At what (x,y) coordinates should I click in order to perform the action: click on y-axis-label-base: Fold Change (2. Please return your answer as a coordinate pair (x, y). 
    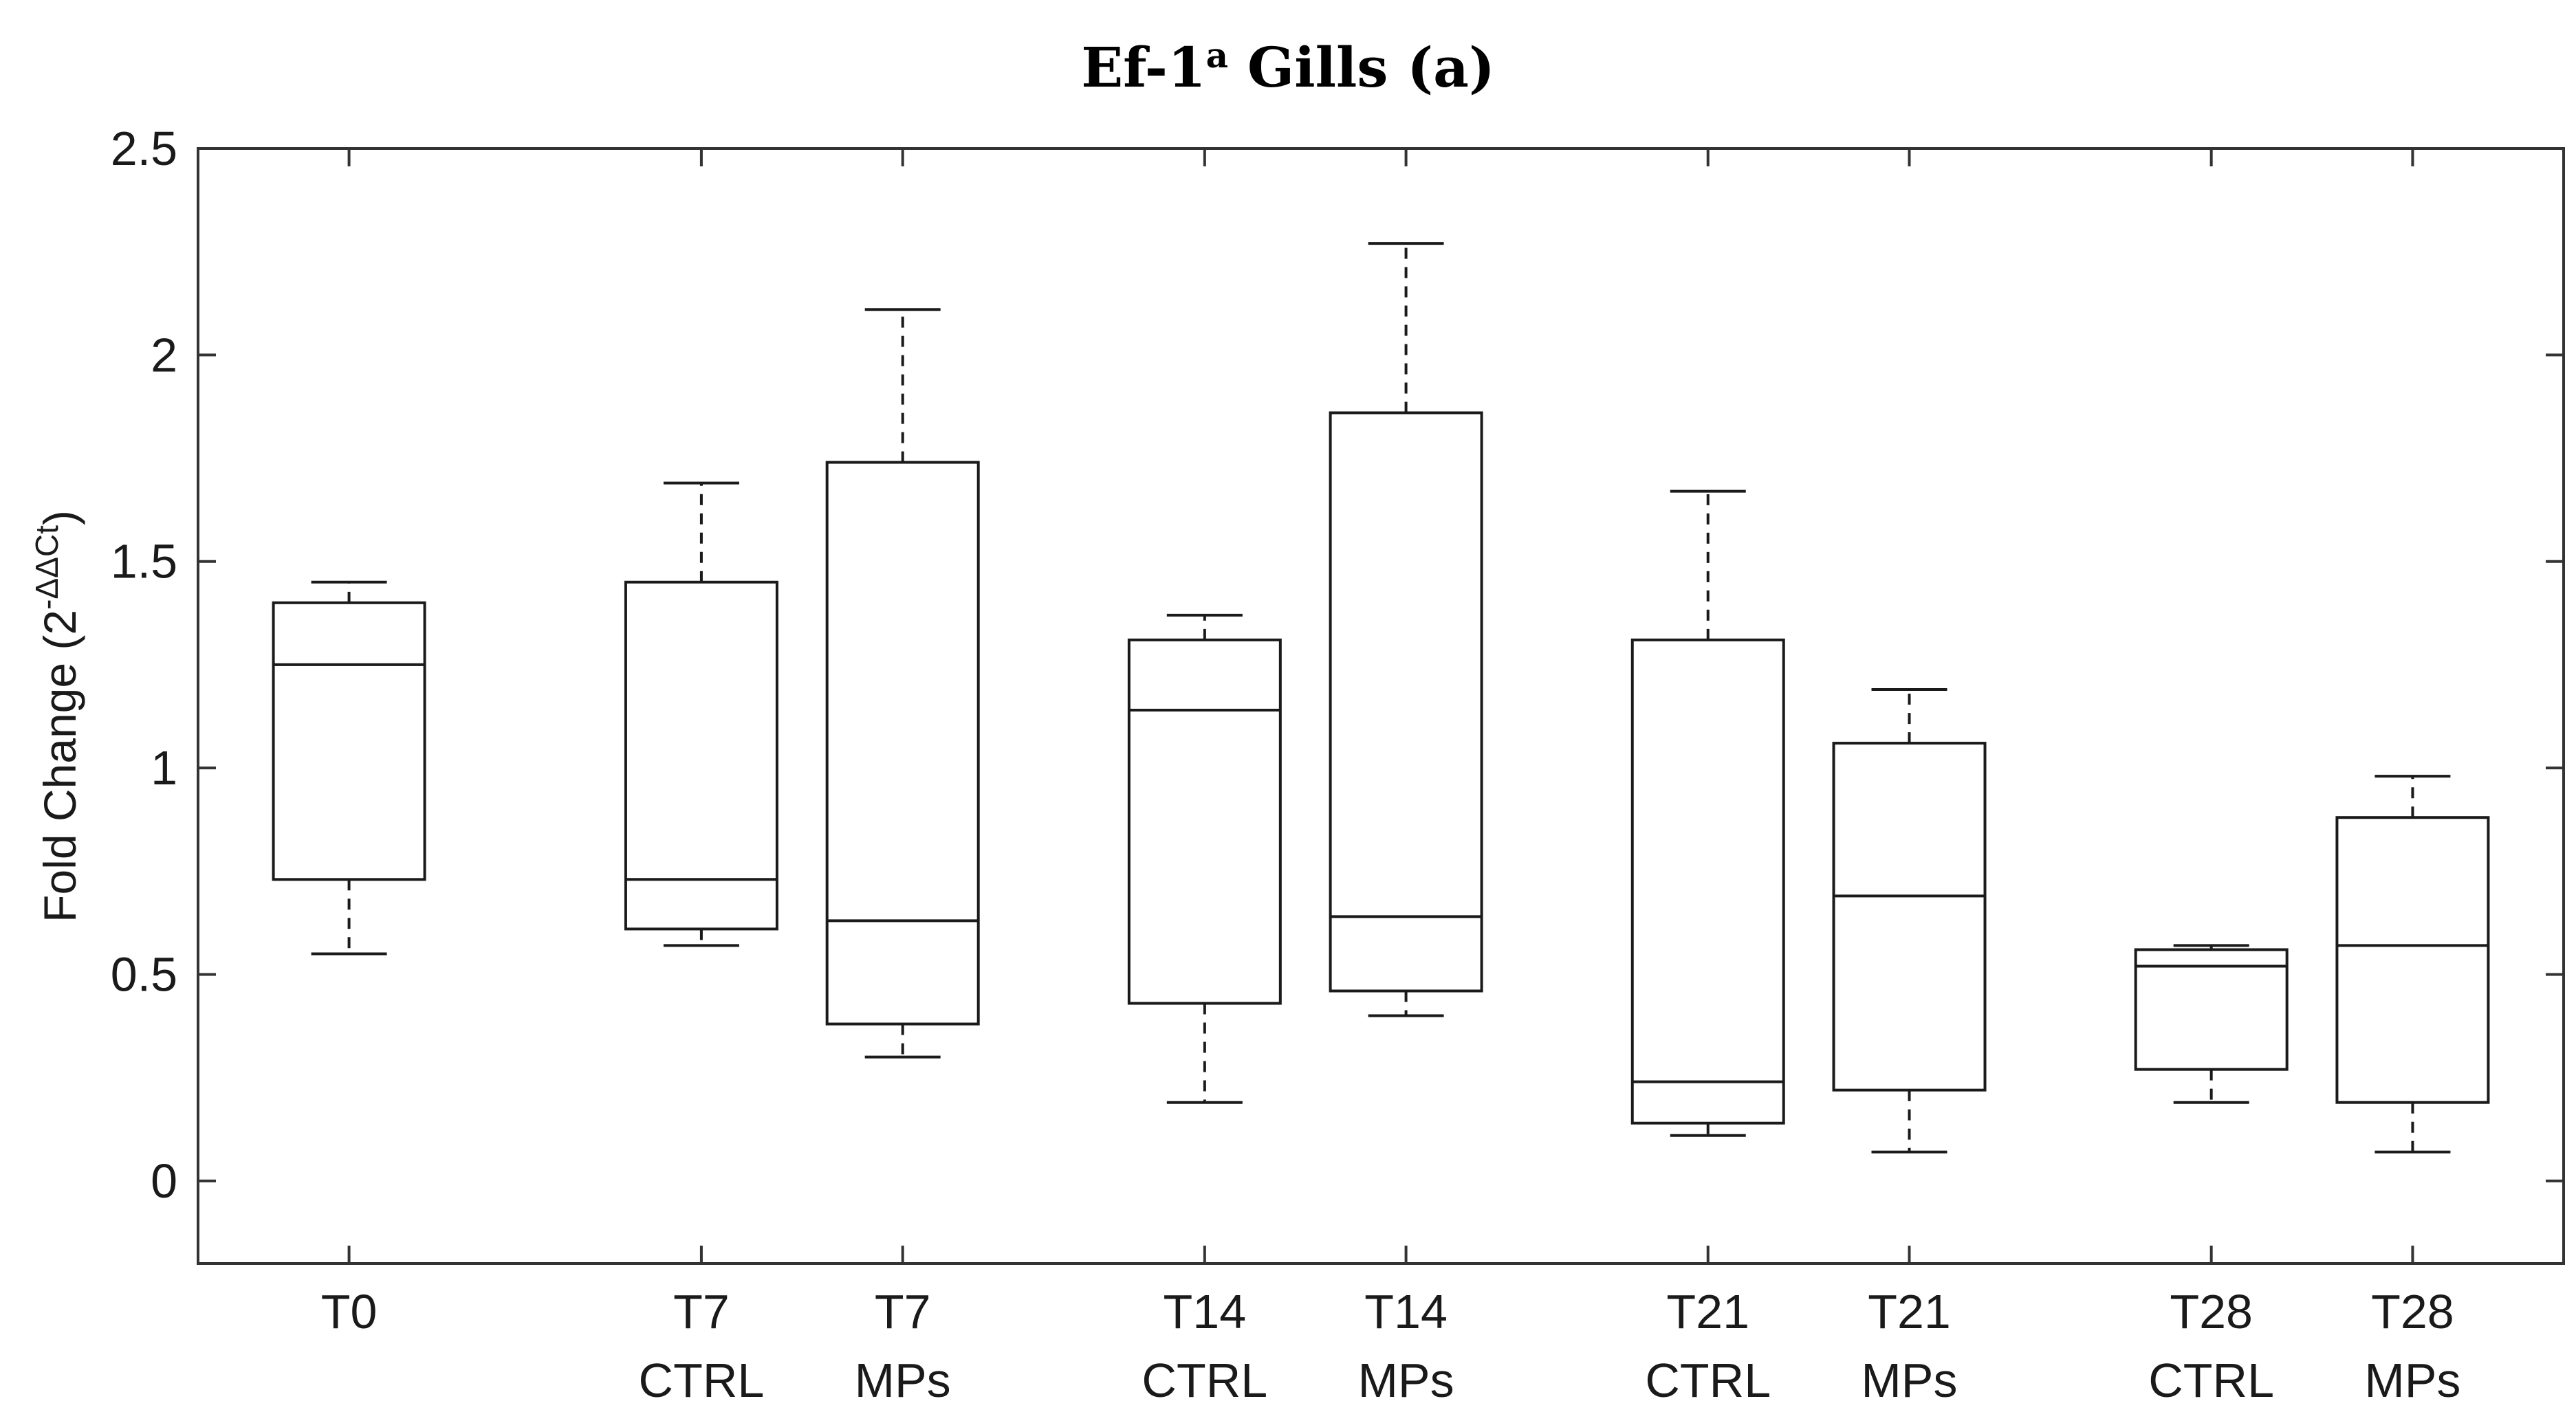
    Looking at the image, I should click on (59, 767).